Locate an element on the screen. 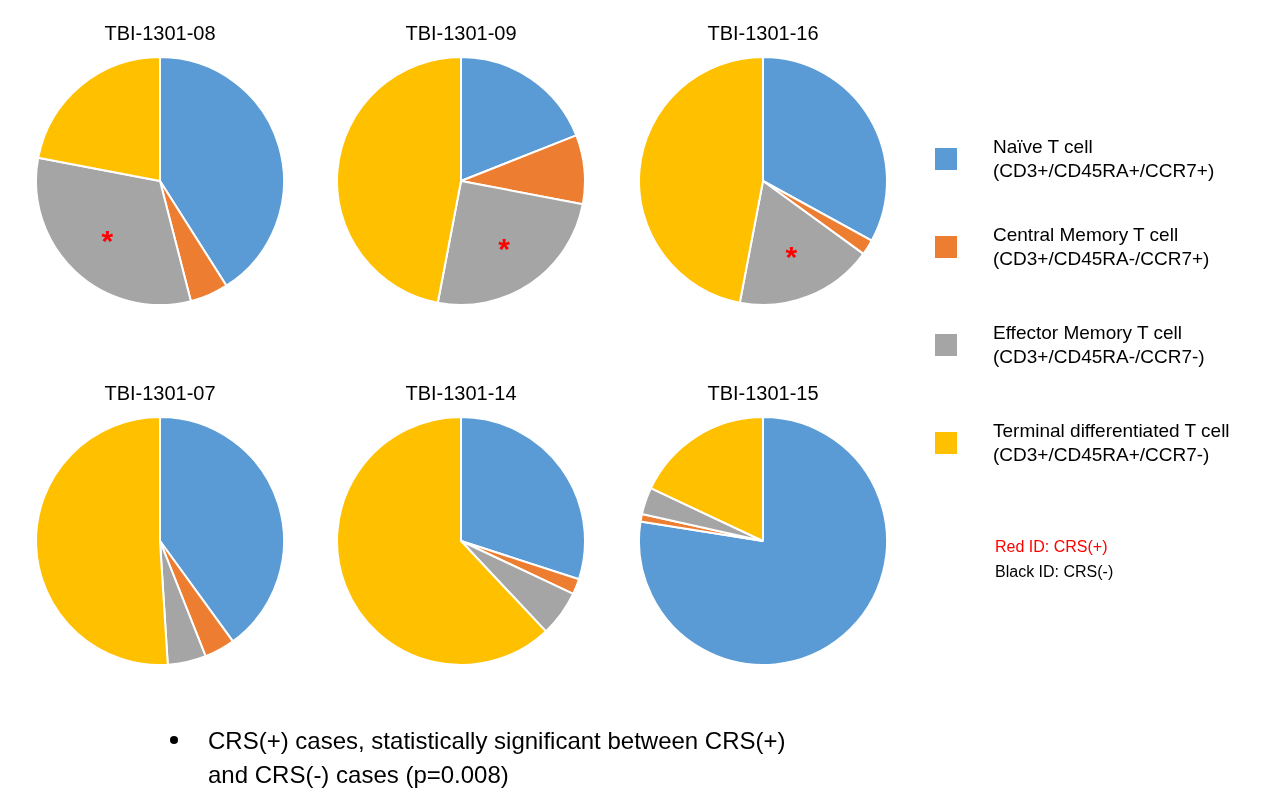 This screenshot has width=1274, height=795. chart-title: TBI-1301-15 is located at coordinates (763, 392).